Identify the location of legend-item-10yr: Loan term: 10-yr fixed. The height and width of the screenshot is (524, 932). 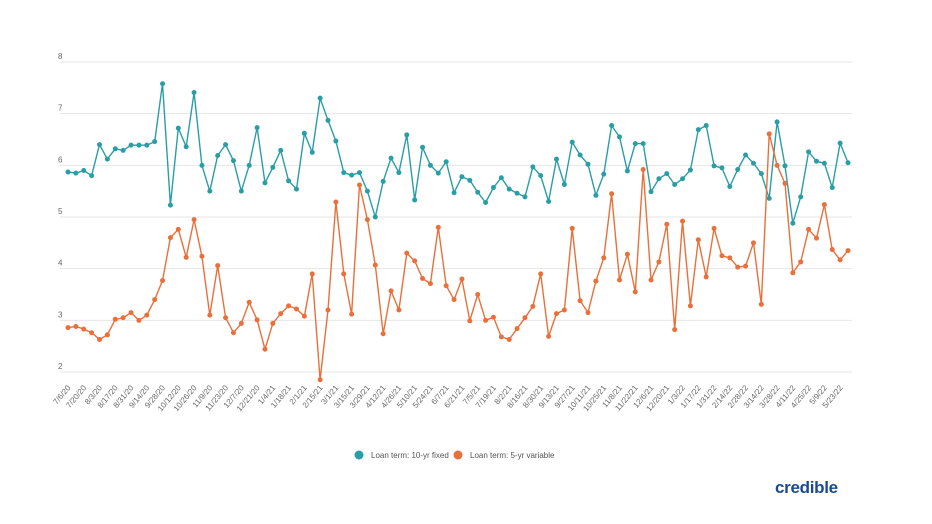
(401, 455).